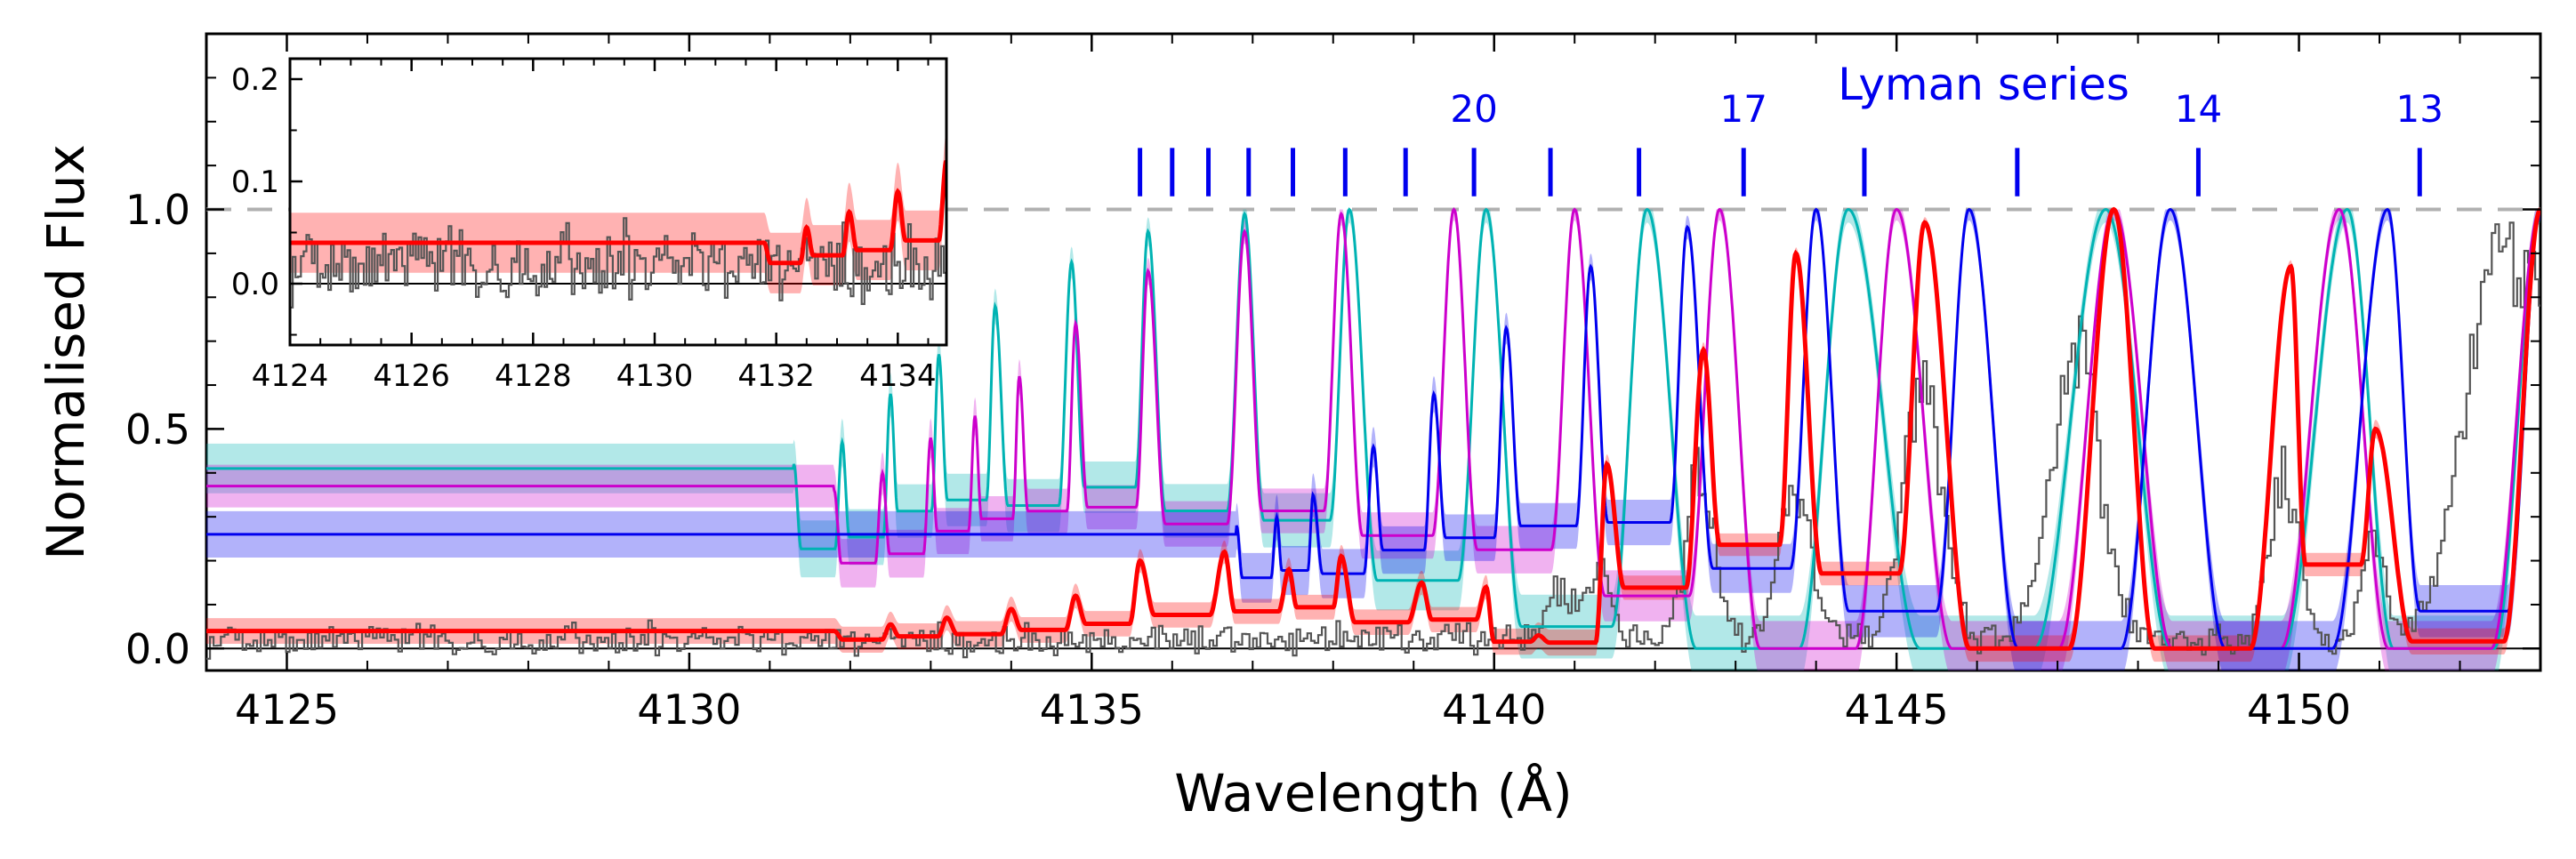  Describe the element at coordinates (533, 376) in the screenshot. I see `inset-x-tick-label: 4128` at that location.